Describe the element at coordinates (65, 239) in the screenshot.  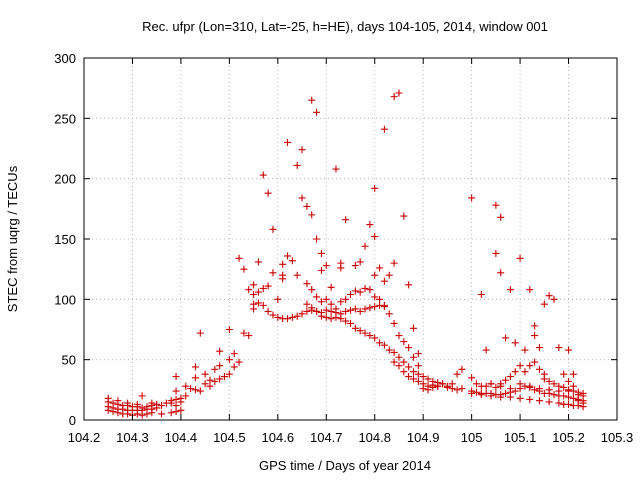
I see `y-tick-label: 150` at that location.